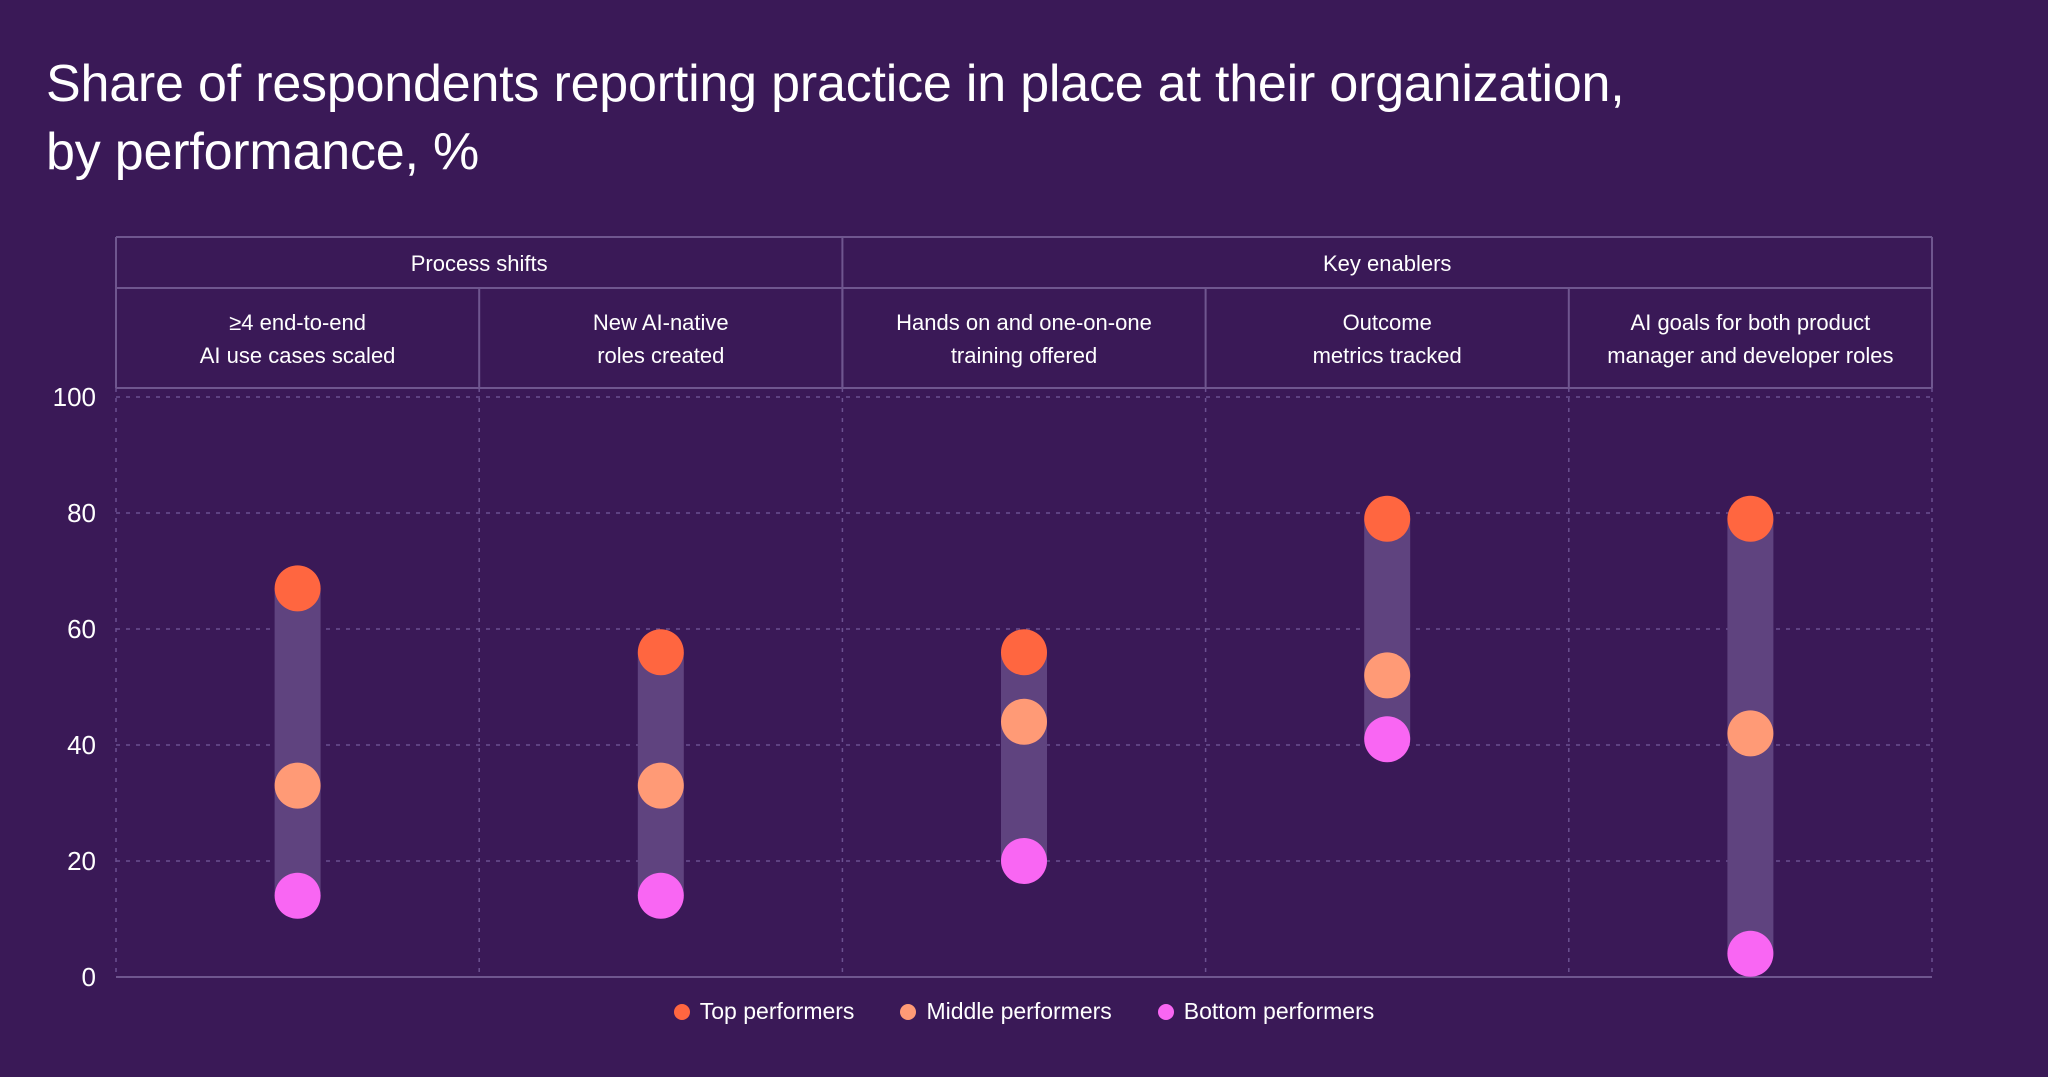  Describe the element at coordinates (74, 397) in the screenshot. I see `y-tick-label-100: 100` at that location.